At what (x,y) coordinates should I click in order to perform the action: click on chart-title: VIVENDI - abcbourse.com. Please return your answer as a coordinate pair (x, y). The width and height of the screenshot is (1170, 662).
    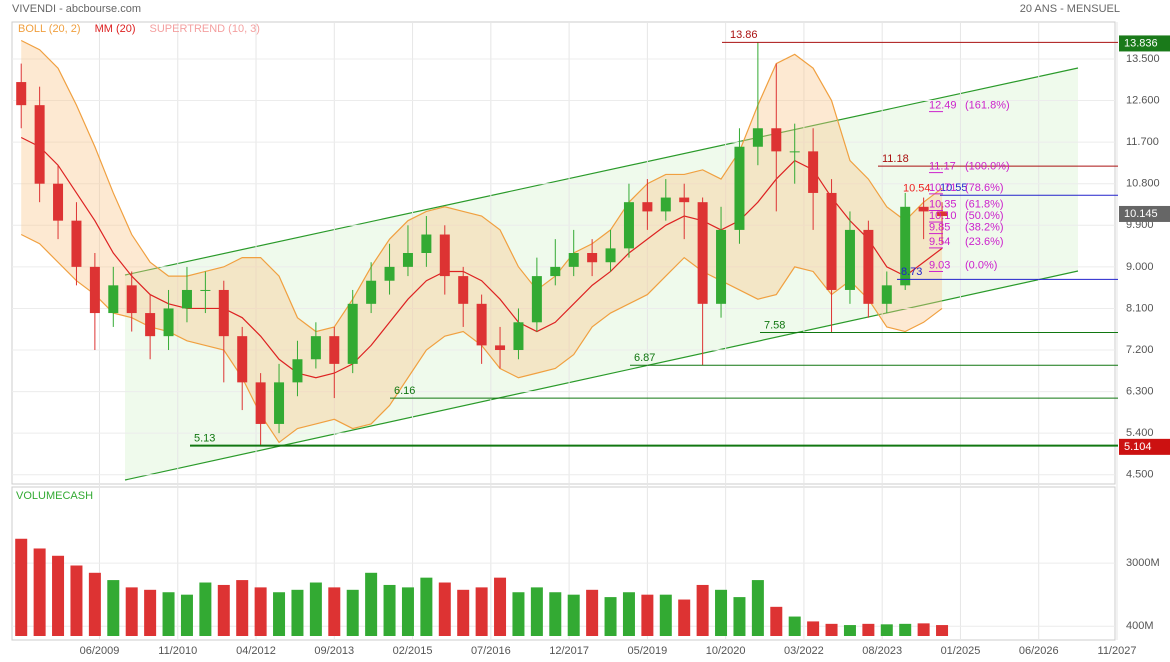
    Looking at the image, I should click on (76, 9).